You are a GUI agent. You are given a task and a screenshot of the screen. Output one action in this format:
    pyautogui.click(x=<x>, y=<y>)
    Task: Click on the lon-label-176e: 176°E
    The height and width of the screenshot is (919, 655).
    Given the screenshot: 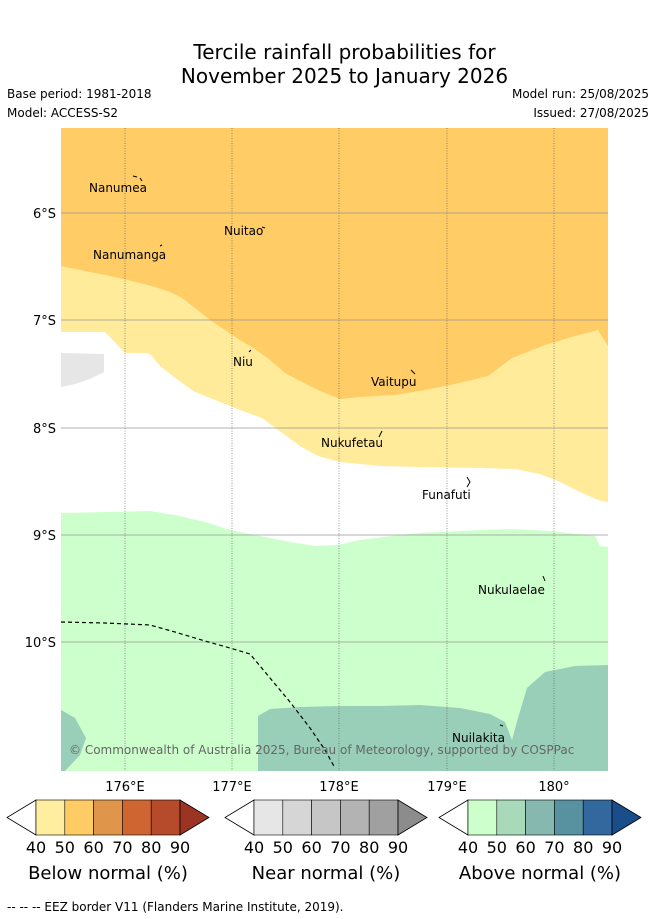 What is the action you would take?
    pyautogui.click(x=125, y=787)
    